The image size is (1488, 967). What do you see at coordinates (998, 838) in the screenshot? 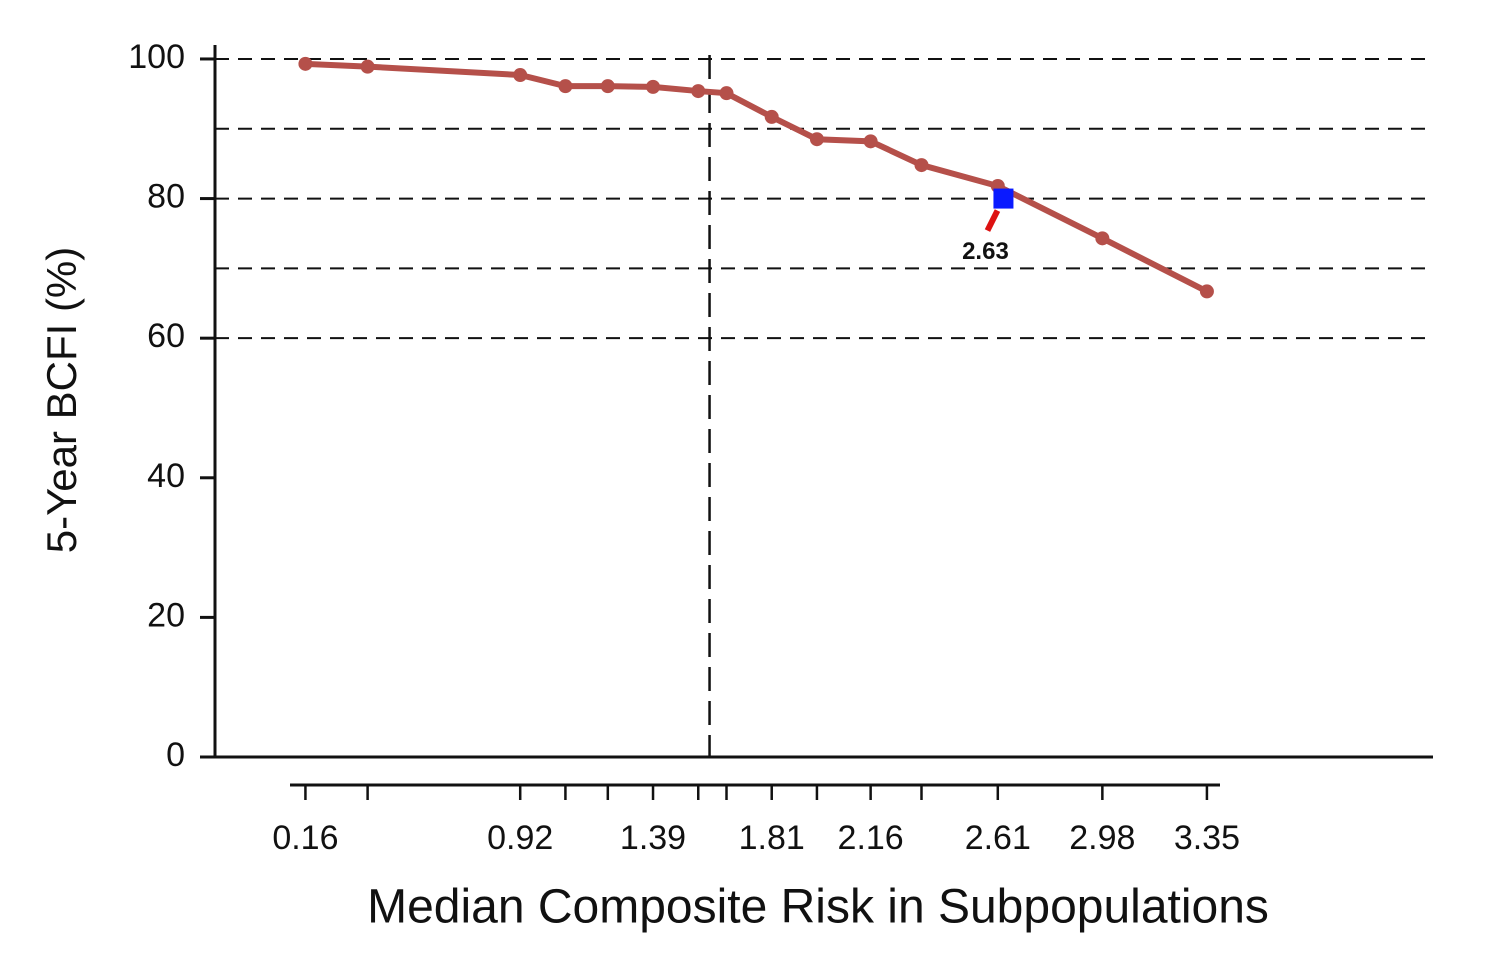
I see `x-tick-label: 2.61` at bounding box center [998, 838].